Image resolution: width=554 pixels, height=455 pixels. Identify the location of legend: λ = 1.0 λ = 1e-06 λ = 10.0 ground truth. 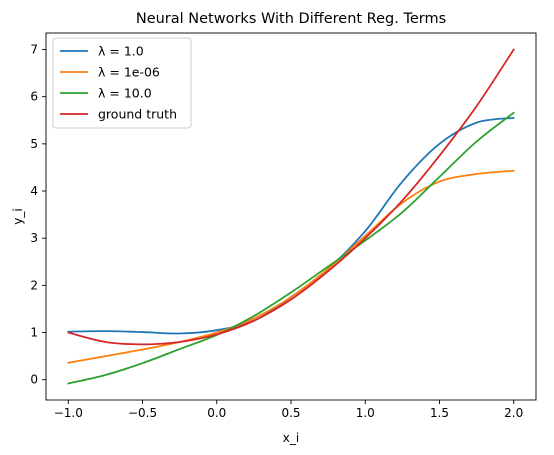
(122, 83).